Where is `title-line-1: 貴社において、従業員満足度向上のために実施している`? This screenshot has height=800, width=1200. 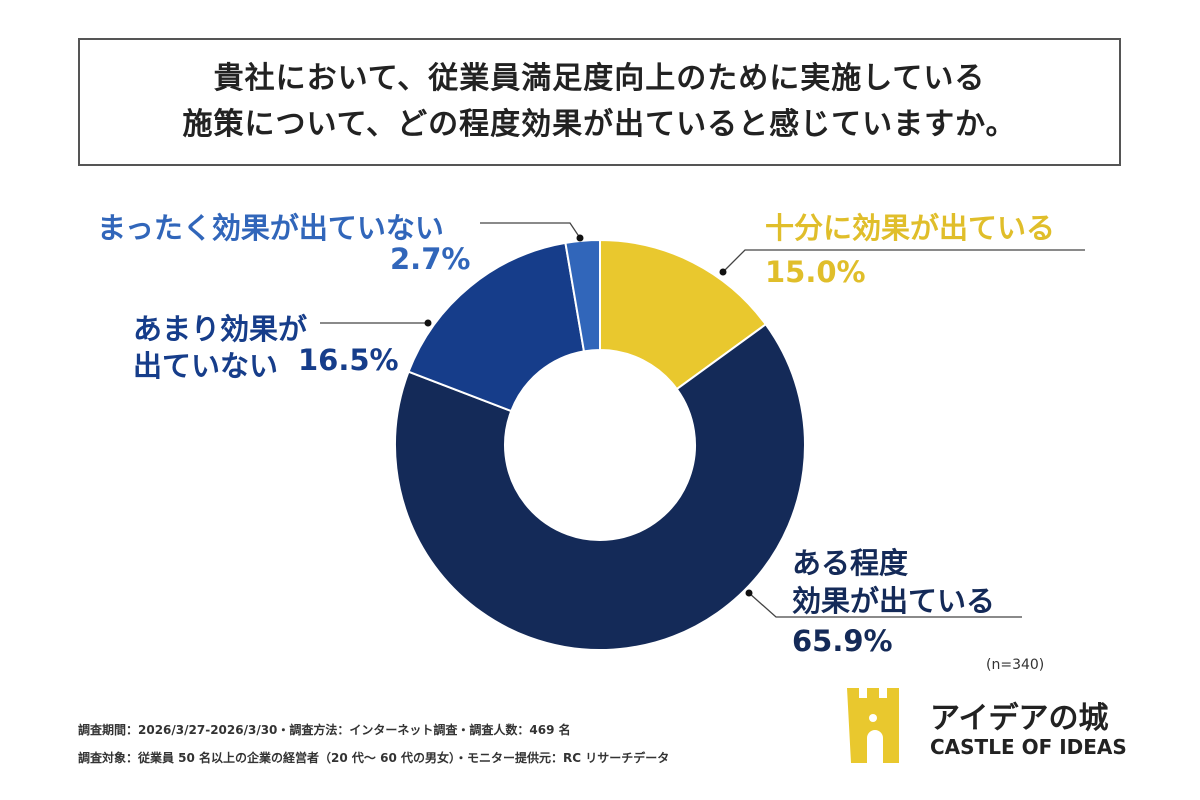 title-line-1: 貴社において、従業員満足度向上のために実施している is located at coordinates (599, 78).